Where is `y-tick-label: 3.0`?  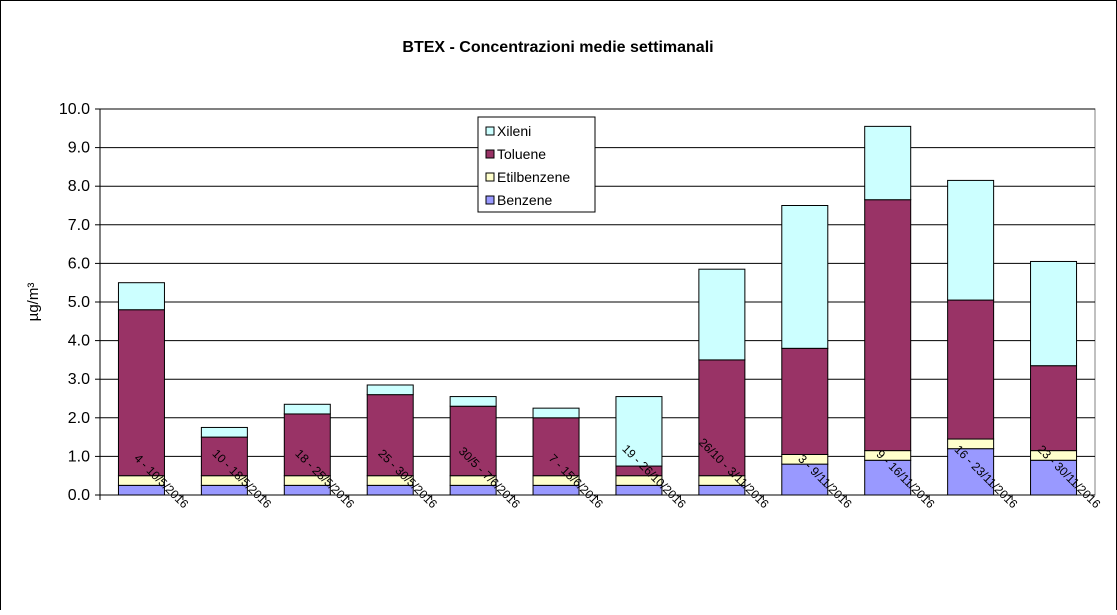
y-tick-label: 3.0 is located at coordinates (79, 379).